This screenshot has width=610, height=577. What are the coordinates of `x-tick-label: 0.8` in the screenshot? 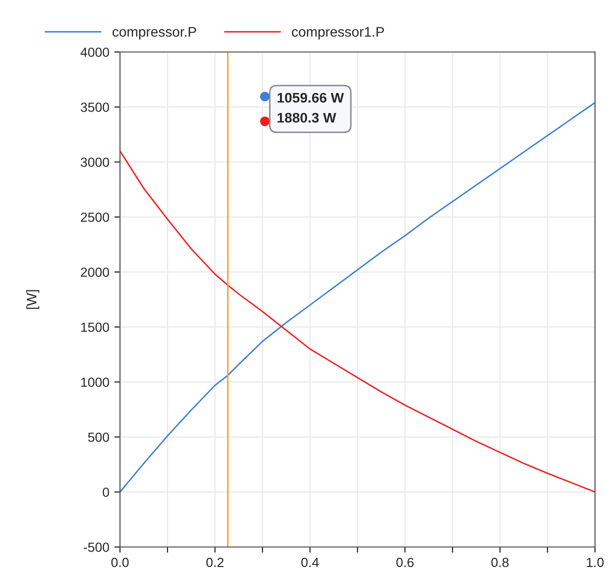 It's located at (500, 563).